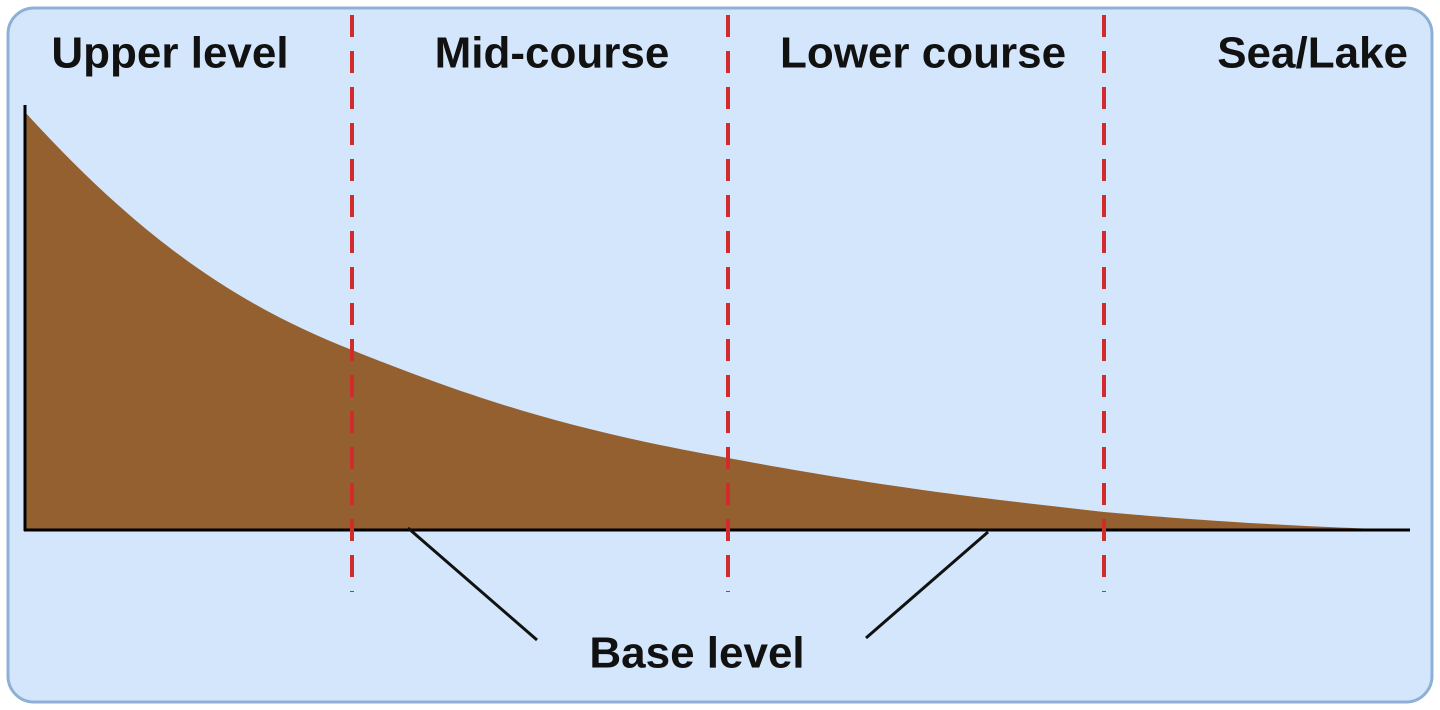  What do you see at coordinates (696, 653) in the screenshot?
I see `base-level-label: Base level` at bounding box center [696, 653].